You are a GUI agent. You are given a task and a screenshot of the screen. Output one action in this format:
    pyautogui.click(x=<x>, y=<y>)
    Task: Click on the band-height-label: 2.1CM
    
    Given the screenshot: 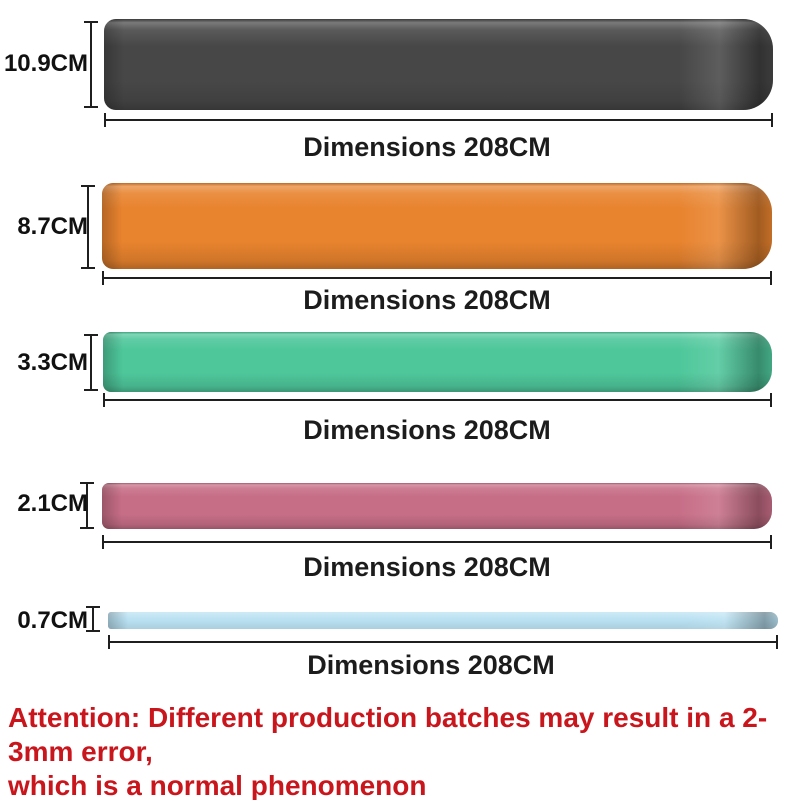 What is the action you would take?
    pyautogui.click(x=52, y=503)
    